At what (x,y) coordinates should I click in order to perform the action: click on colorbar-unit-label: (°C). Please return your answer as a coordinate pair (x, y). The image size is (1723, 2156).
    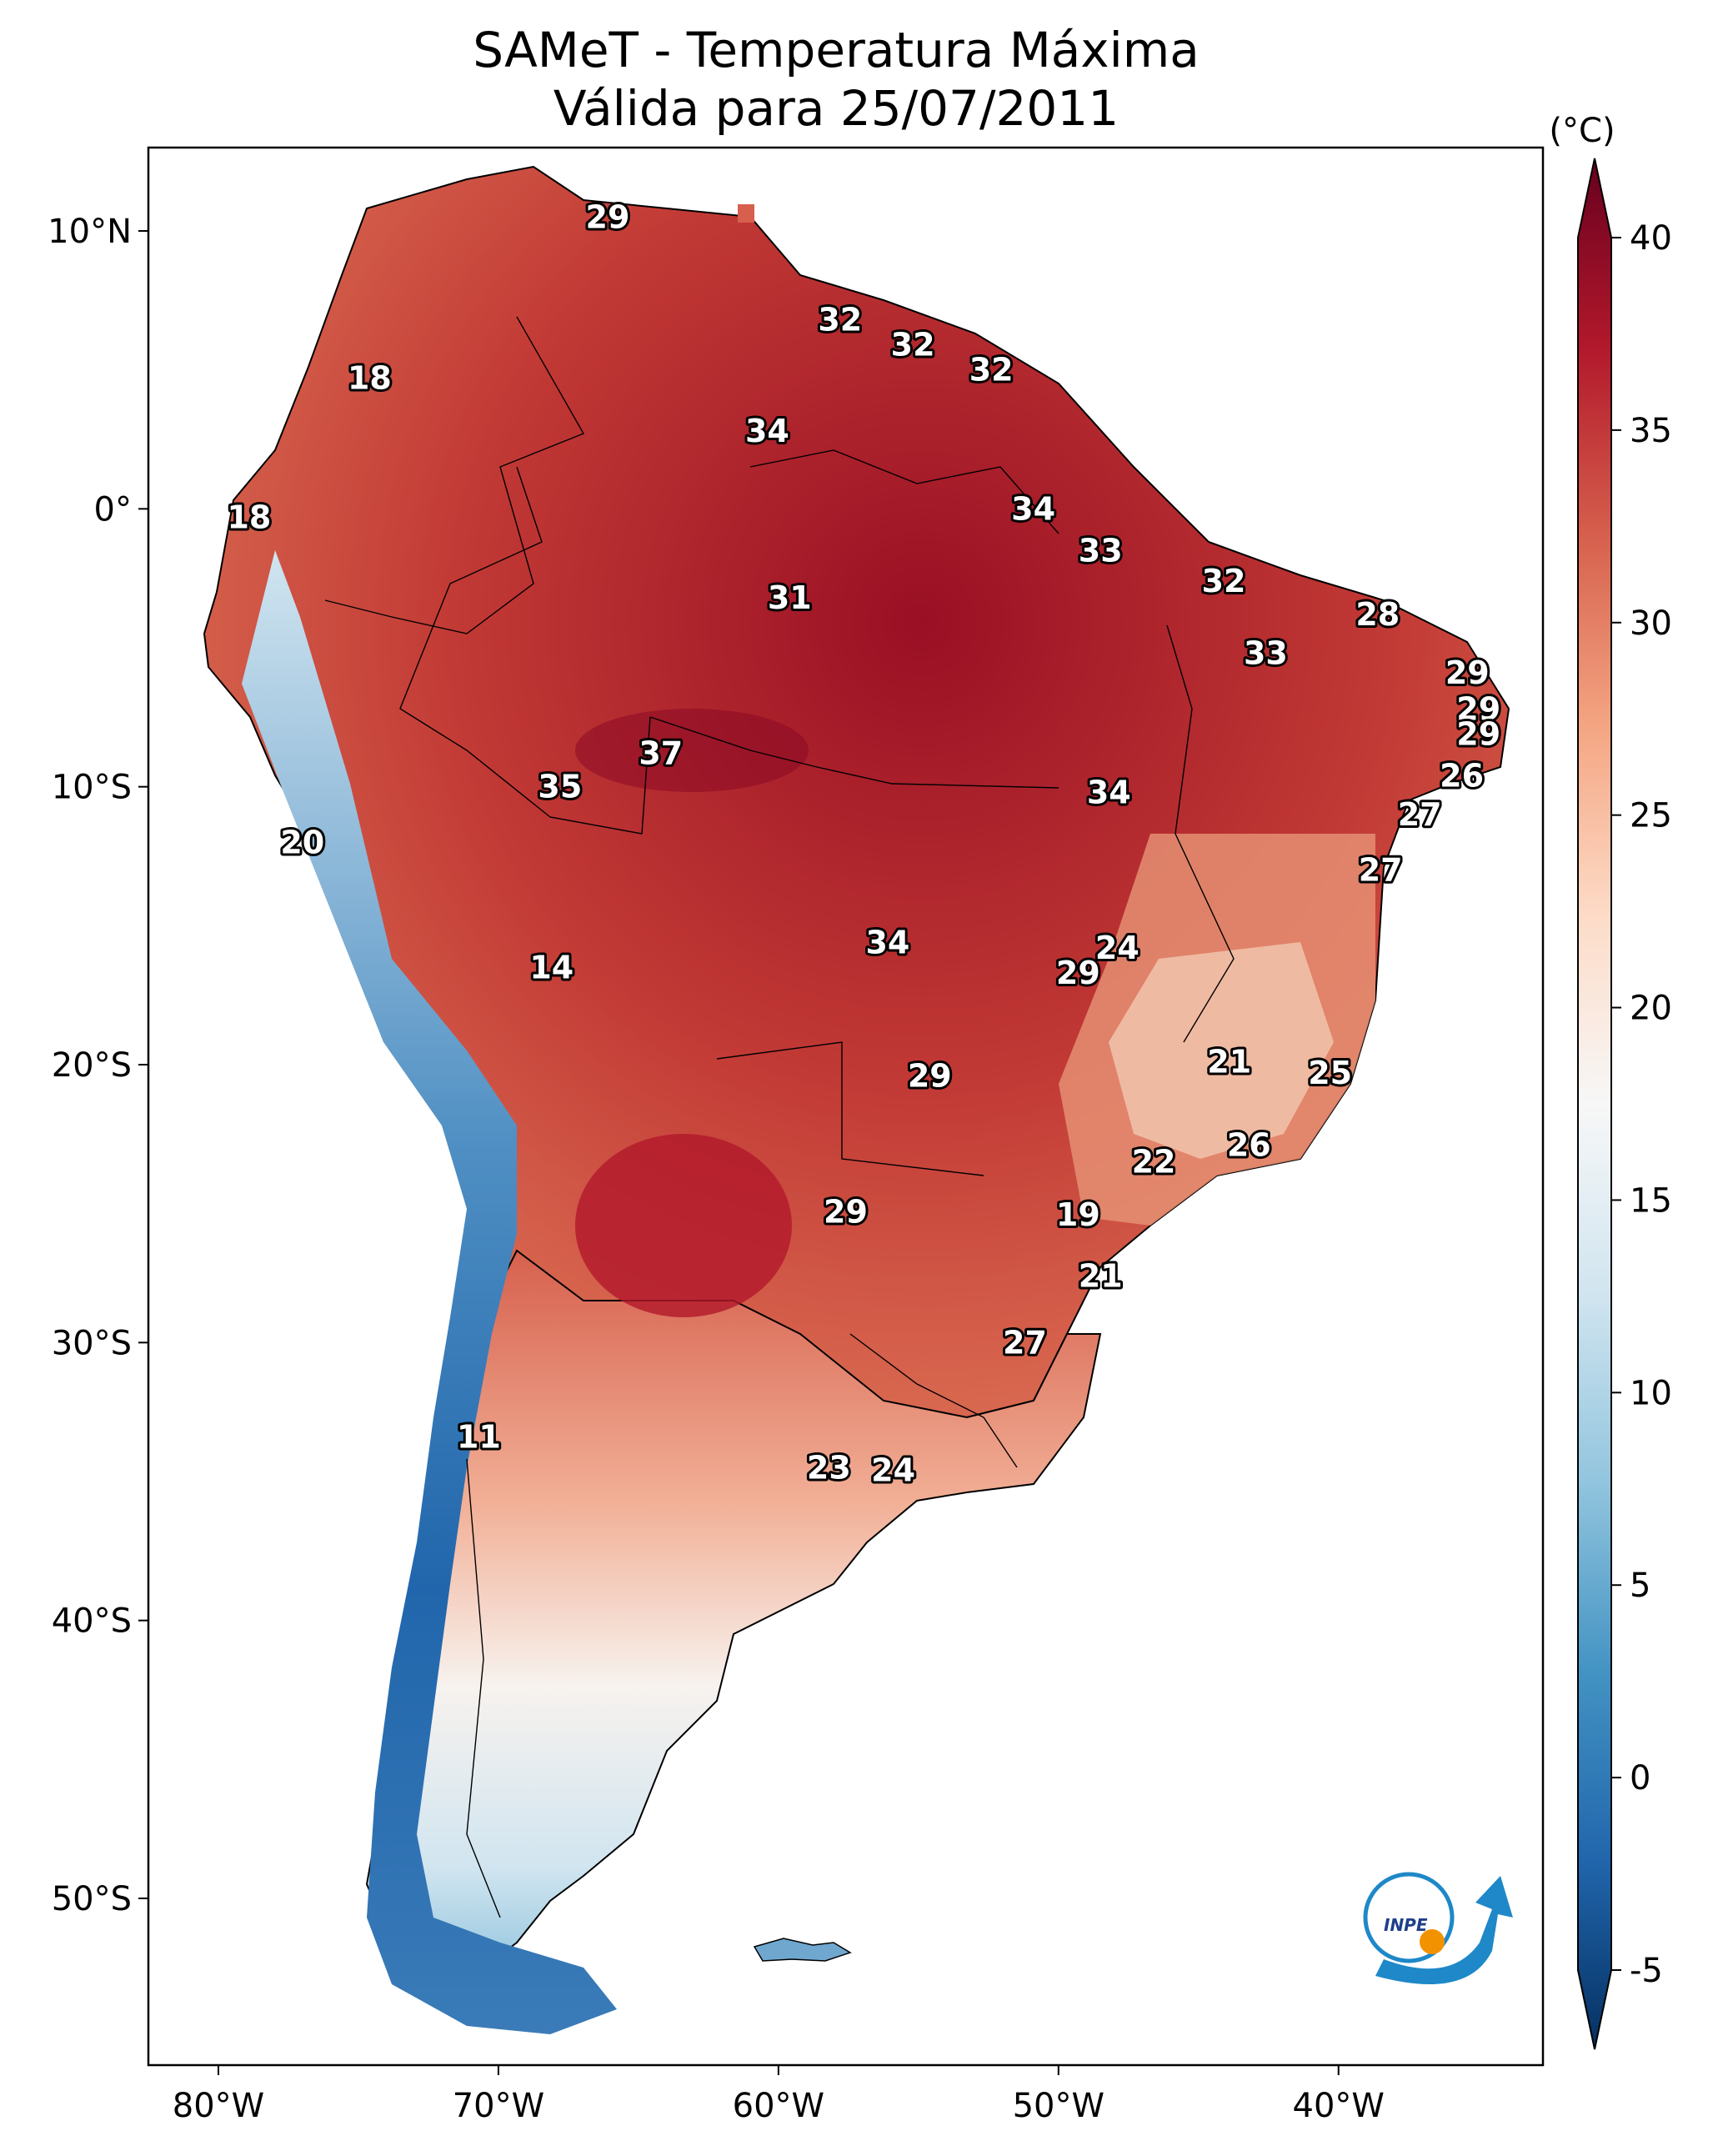
    Looking at the image, I should click on (1582, 131).